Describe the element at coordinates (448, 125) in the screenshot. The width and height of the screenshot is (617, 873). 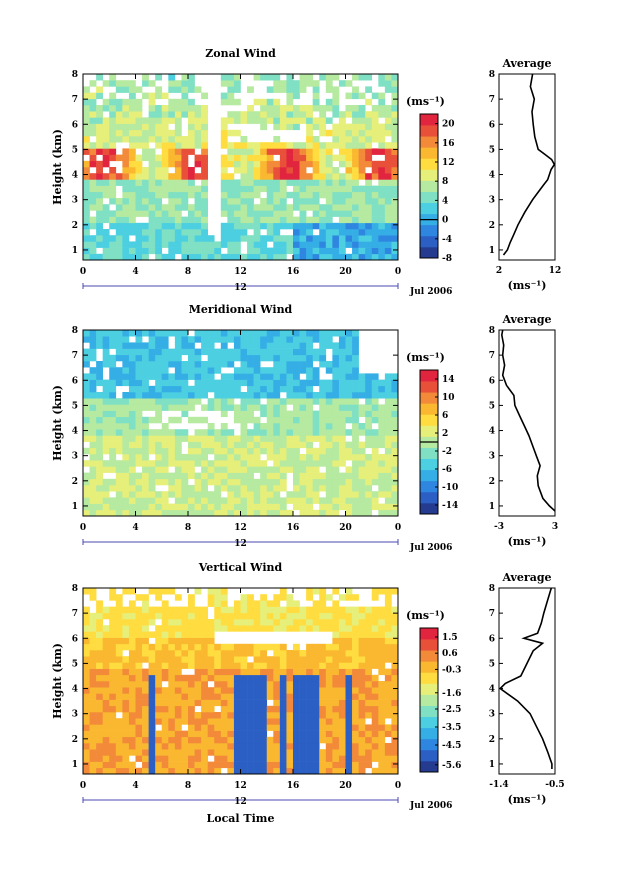
I see `colorbar-label: 20` at that location.